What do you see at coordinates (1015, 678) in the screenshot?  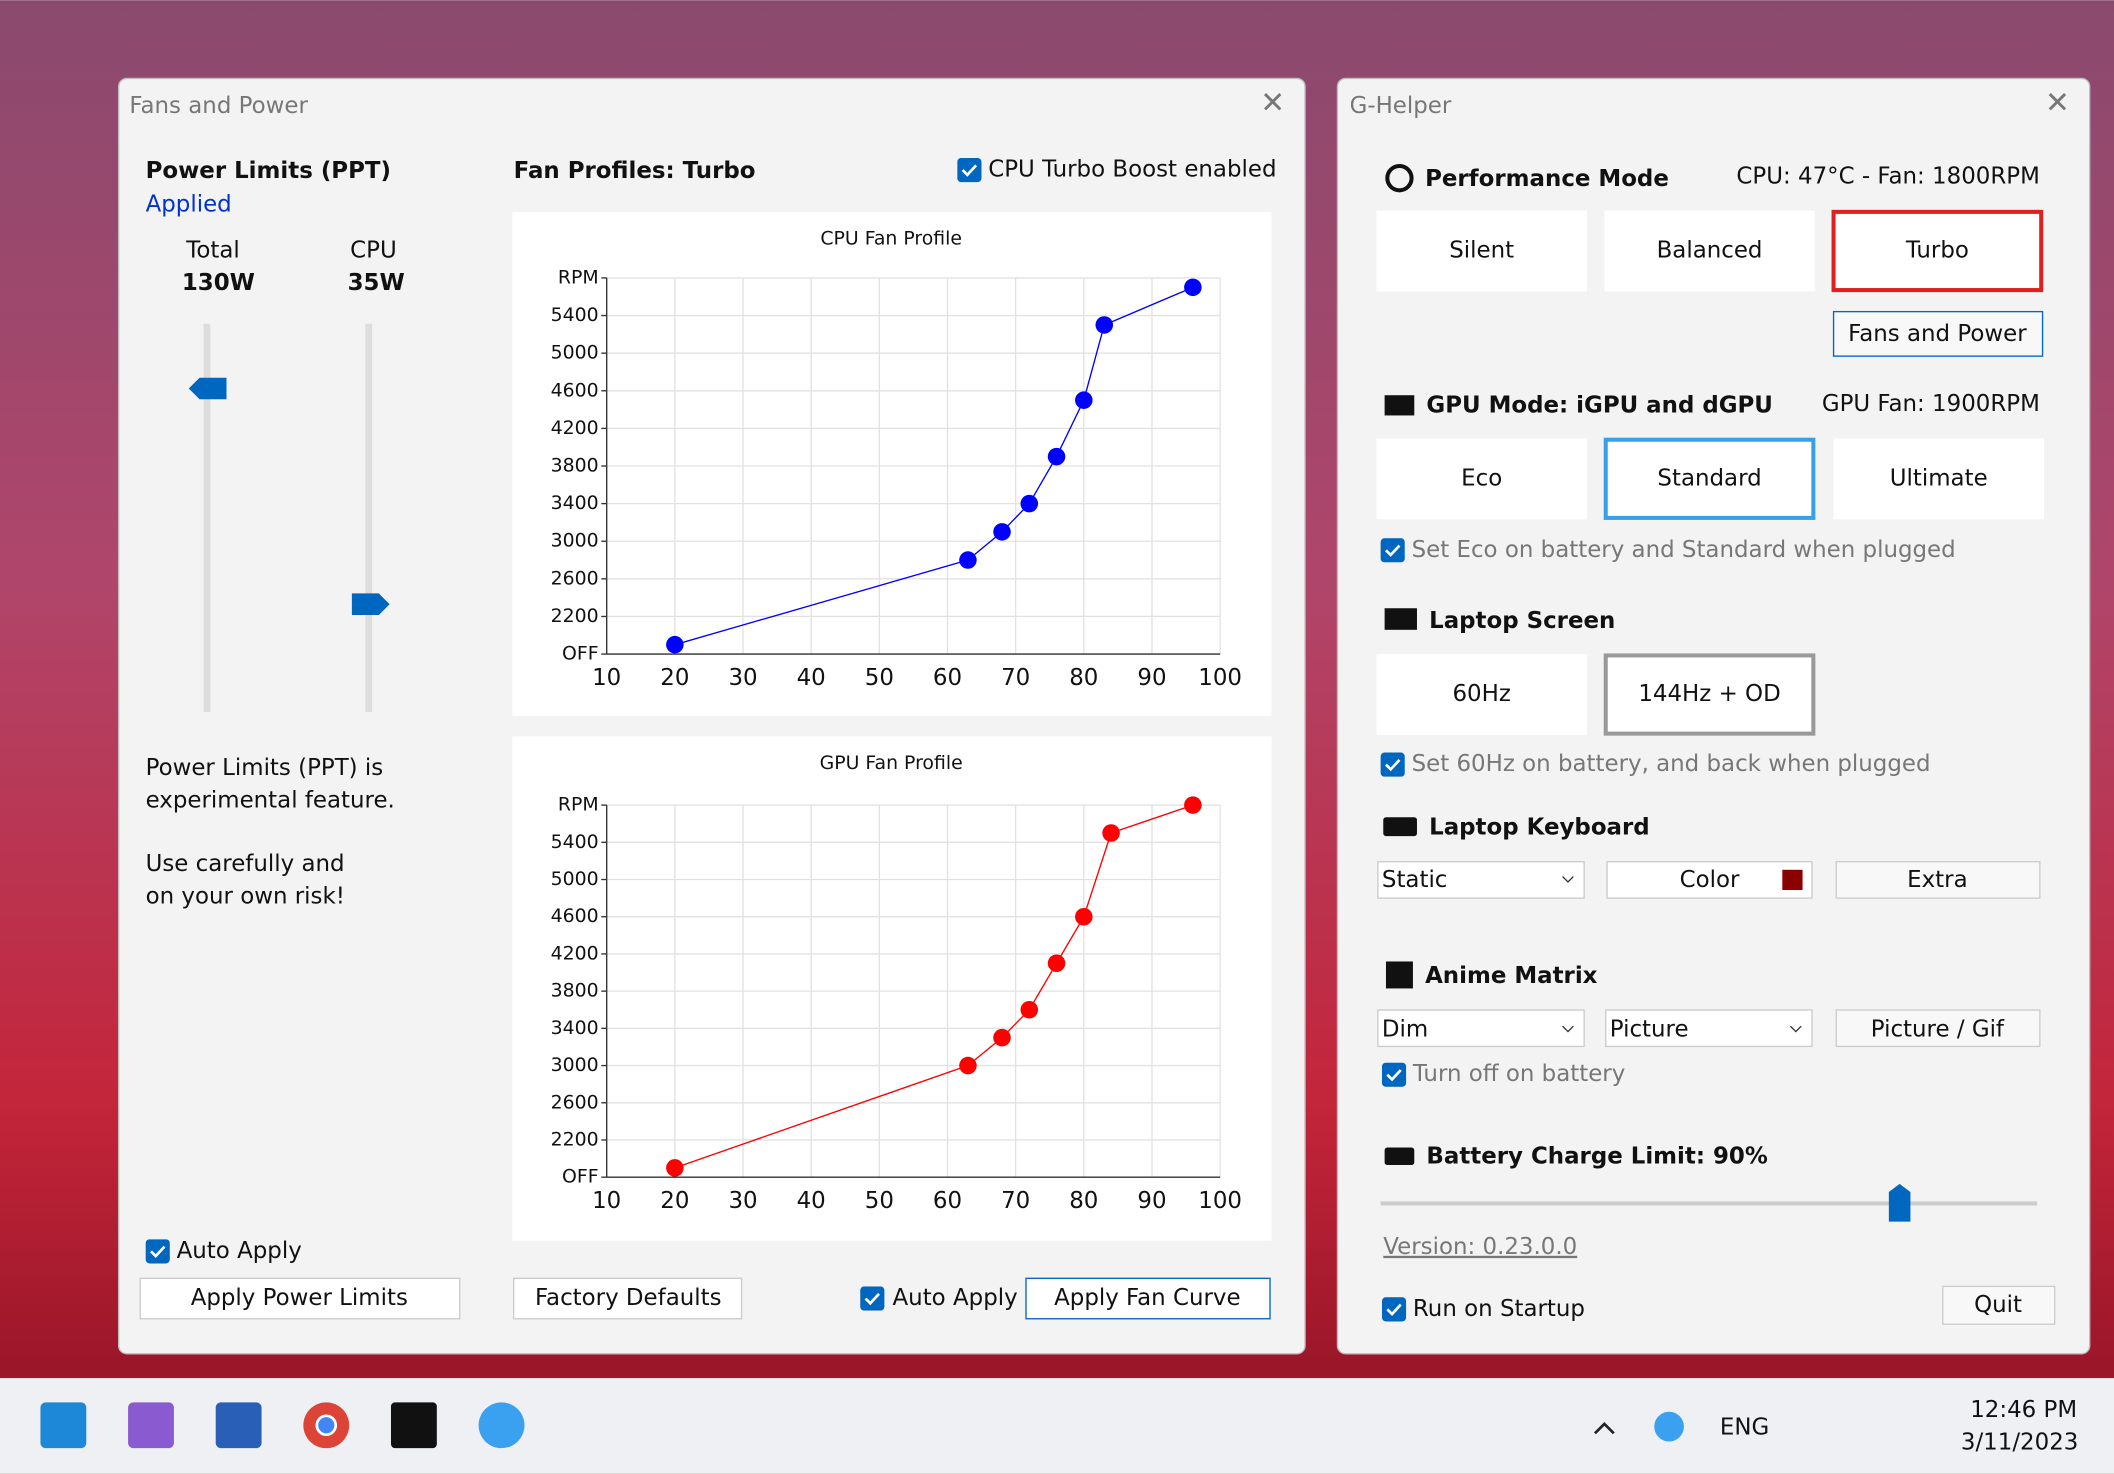 I see `x-tick-label: 70` at bounding box center [1015, 678].